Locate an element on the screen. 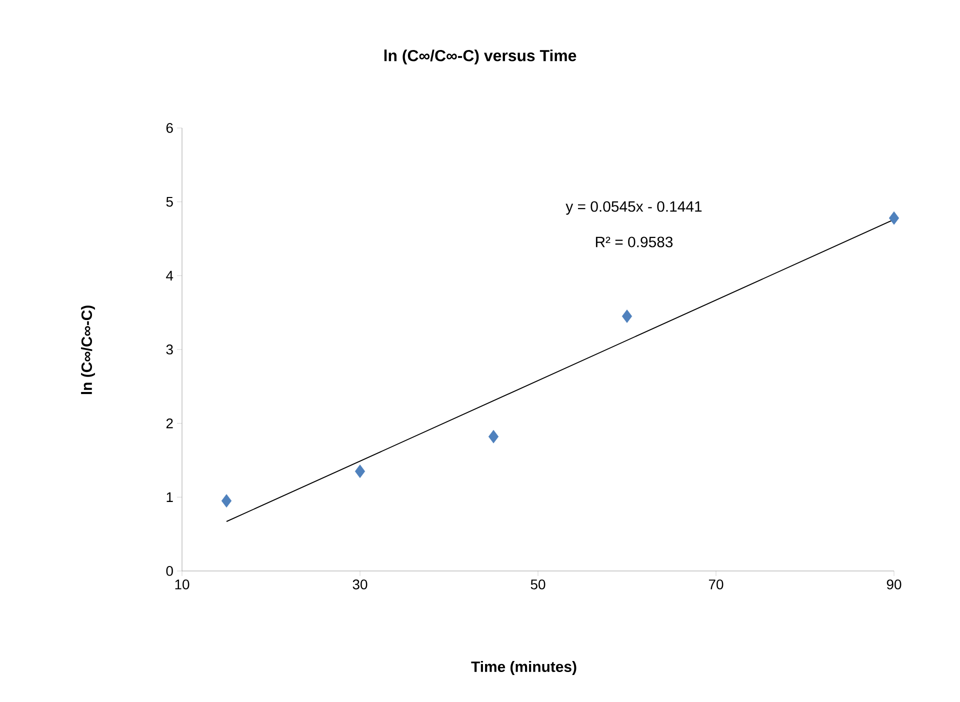  y-tick-label: 5 is located at coordinates (169, 201).